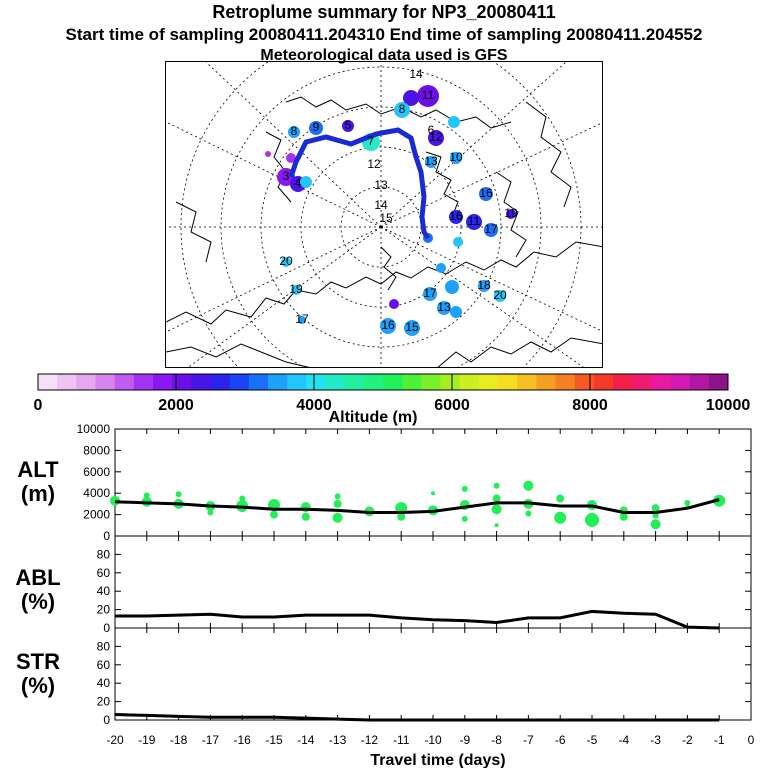 This screenshot has width=768, height=768. Describe the element at coordinates (294, 131) in the screenshot. I see `map-label: 8` at that location.